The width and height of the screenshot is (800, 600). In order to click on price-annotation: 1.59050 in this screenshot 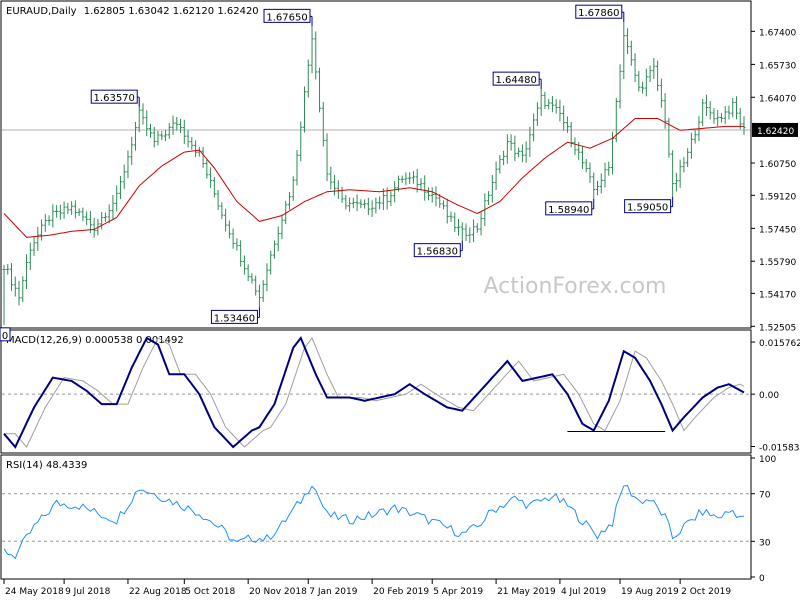, I will do `click(649, 205)`.